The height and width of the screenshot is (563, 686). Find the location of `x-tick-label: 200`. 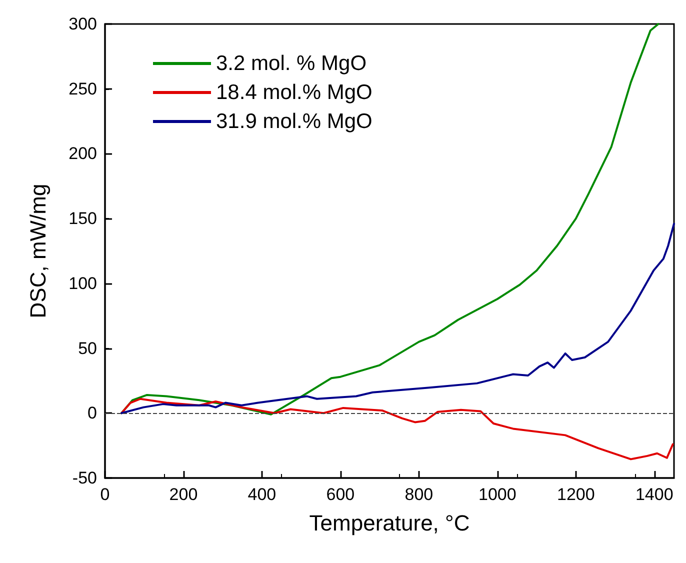

x-tick-label: 200 is located at coordinates (183, 494).